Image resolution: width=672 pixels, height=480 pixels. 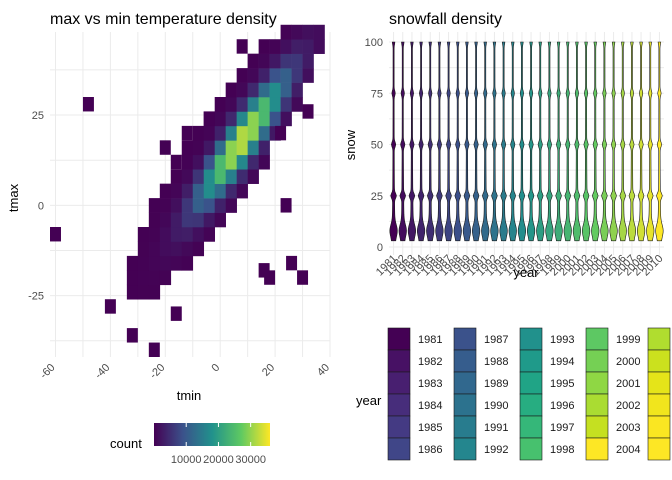 I want to click on heatmap-y-tick-label: -25, so click(x=36, y=297).